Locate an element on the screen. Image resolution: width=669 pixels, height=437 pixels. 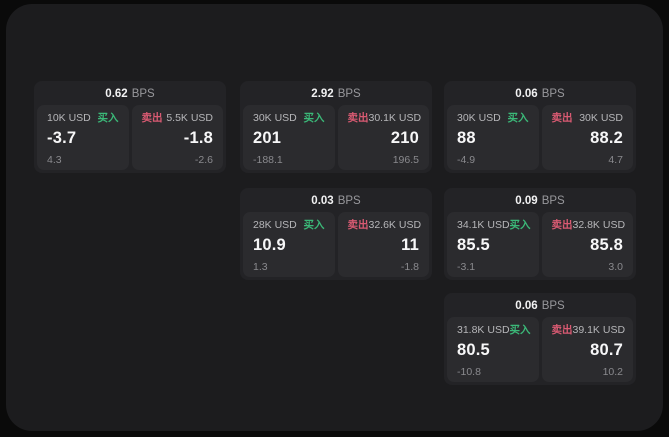
buy-meta-row: 31.8K USD 买入 is located at coordinates (494, 330).